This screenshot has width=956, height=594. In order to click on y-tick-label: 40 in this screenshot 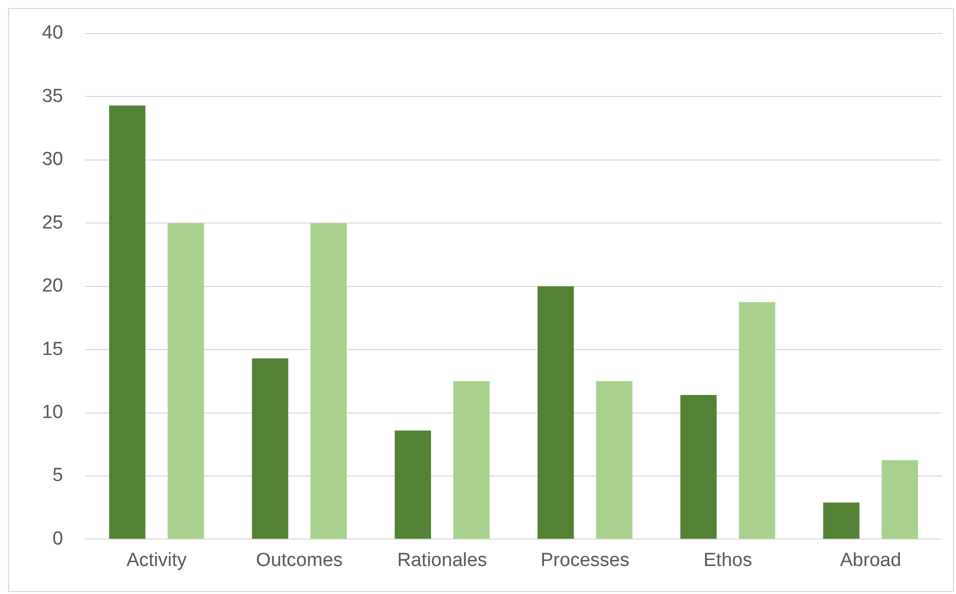, I will do `click(53, 33)`.